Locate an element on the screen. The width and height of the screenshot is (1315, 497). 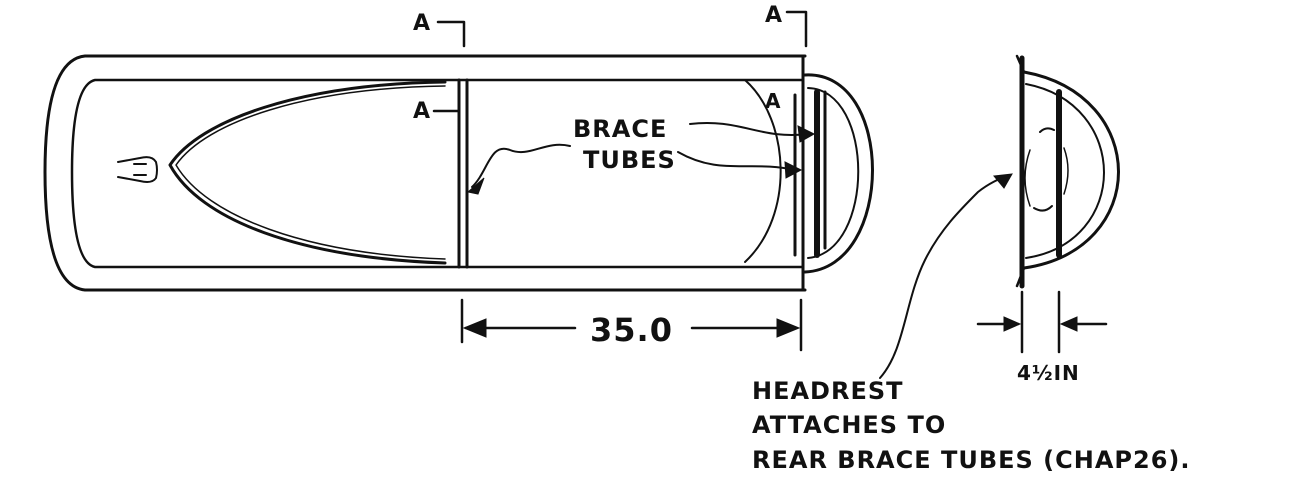
headrest-dome-inner is located at coordinates (833, 173).